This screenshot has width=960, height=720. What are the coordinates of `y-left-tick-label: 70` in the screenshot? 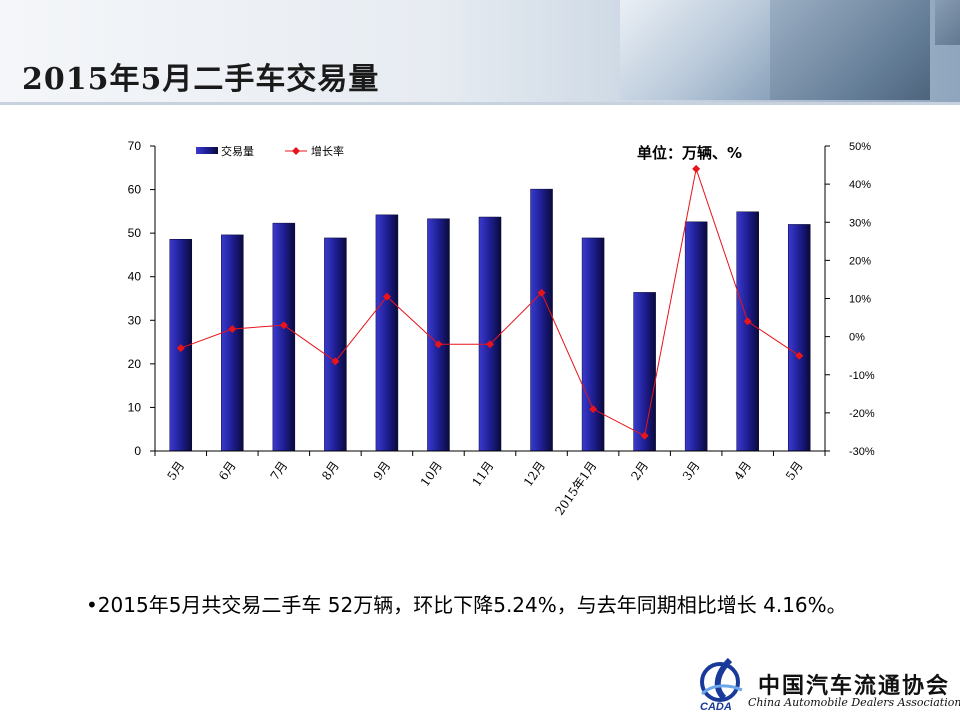 It's located at (135, 146).